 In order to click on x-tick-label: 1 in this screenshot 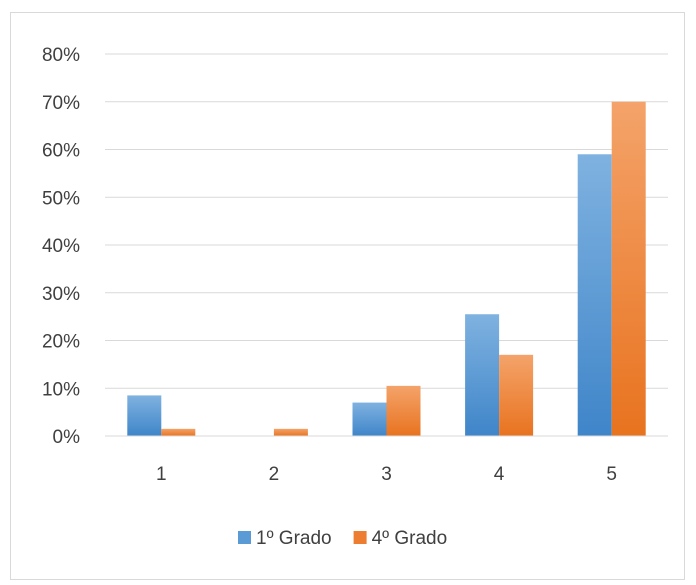, I will do `click(161, 474)`.